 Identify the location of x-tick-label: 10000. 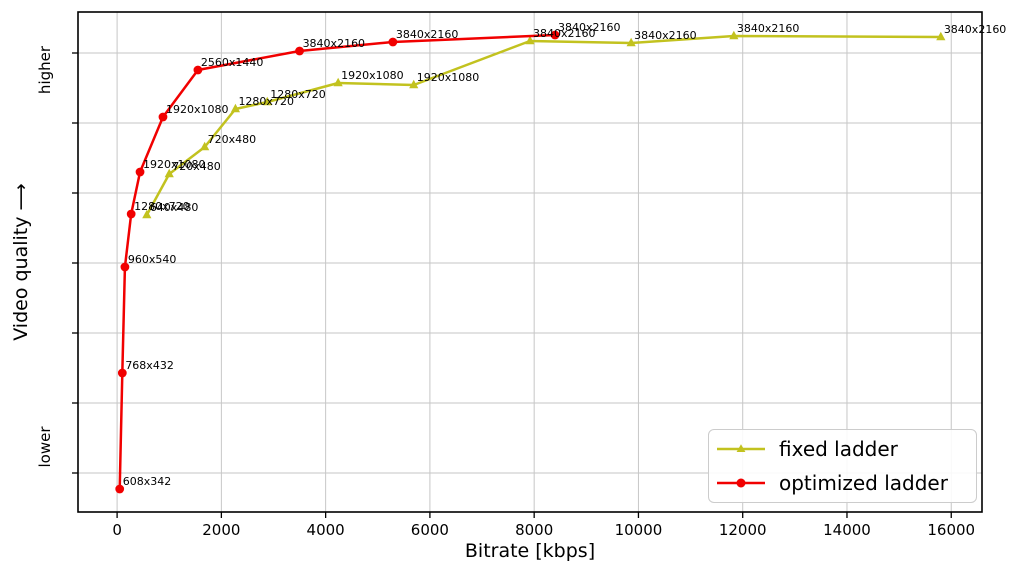
(639, 530).